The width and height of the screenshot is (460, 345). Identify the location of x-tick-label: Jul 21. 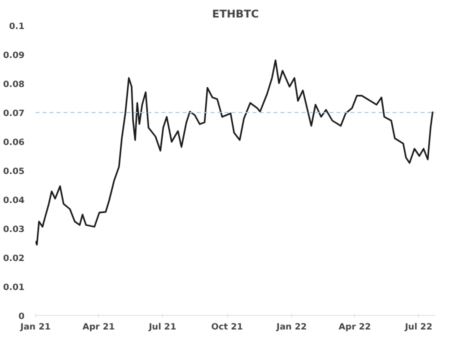
(162, 327).